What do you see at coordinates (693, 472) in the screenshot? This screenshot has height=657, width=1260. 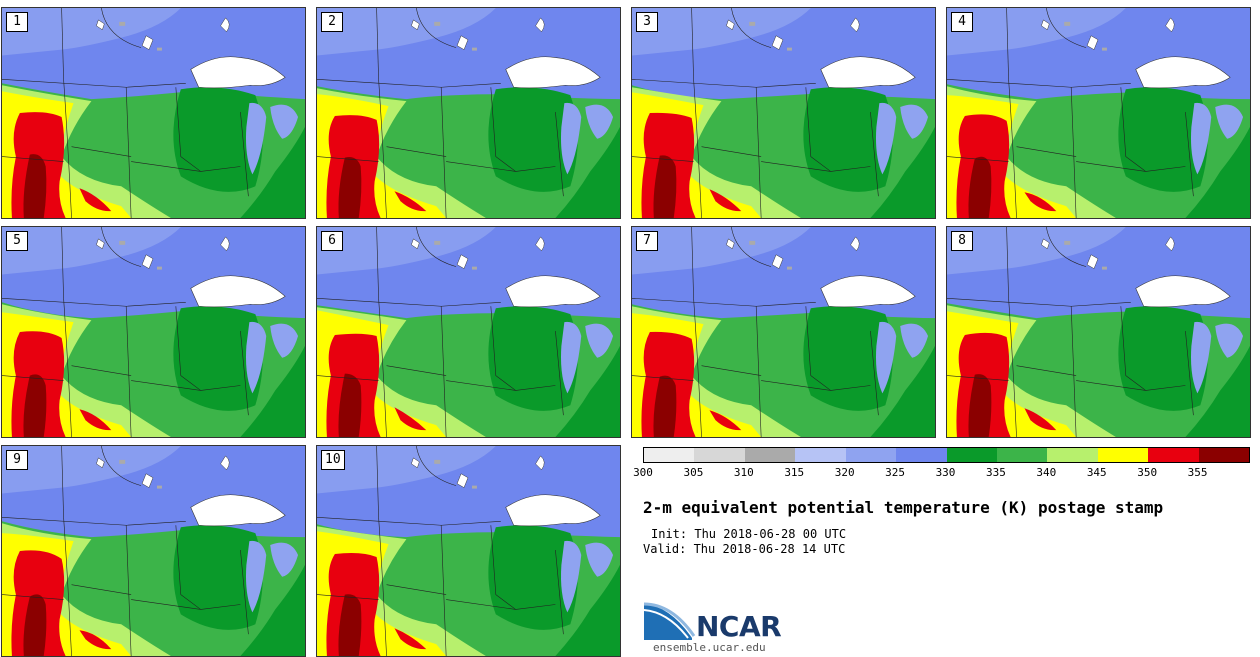 I see `colorbar-tick-label: 305` at bounding box center [693, 472].